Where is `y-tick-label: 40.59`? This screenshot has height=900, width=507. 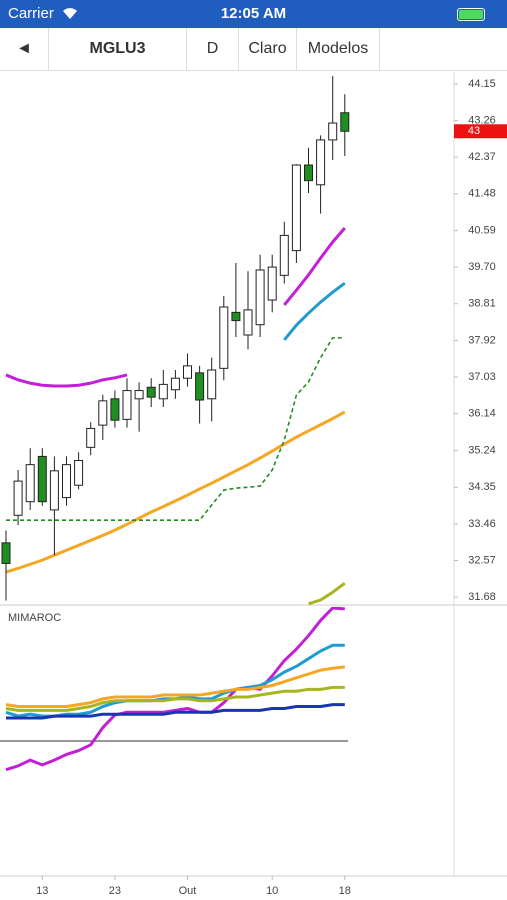 y-tick-label: 40.59 is located at coordinates (482, 230).